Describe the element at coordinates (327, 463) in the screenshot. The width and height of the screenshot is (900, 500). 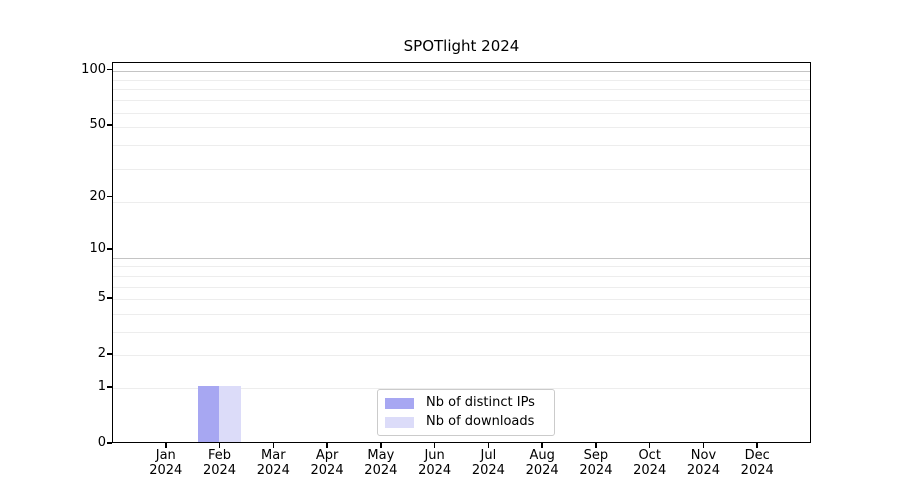
I see `x-tick-label: Apr 2024` at that location.